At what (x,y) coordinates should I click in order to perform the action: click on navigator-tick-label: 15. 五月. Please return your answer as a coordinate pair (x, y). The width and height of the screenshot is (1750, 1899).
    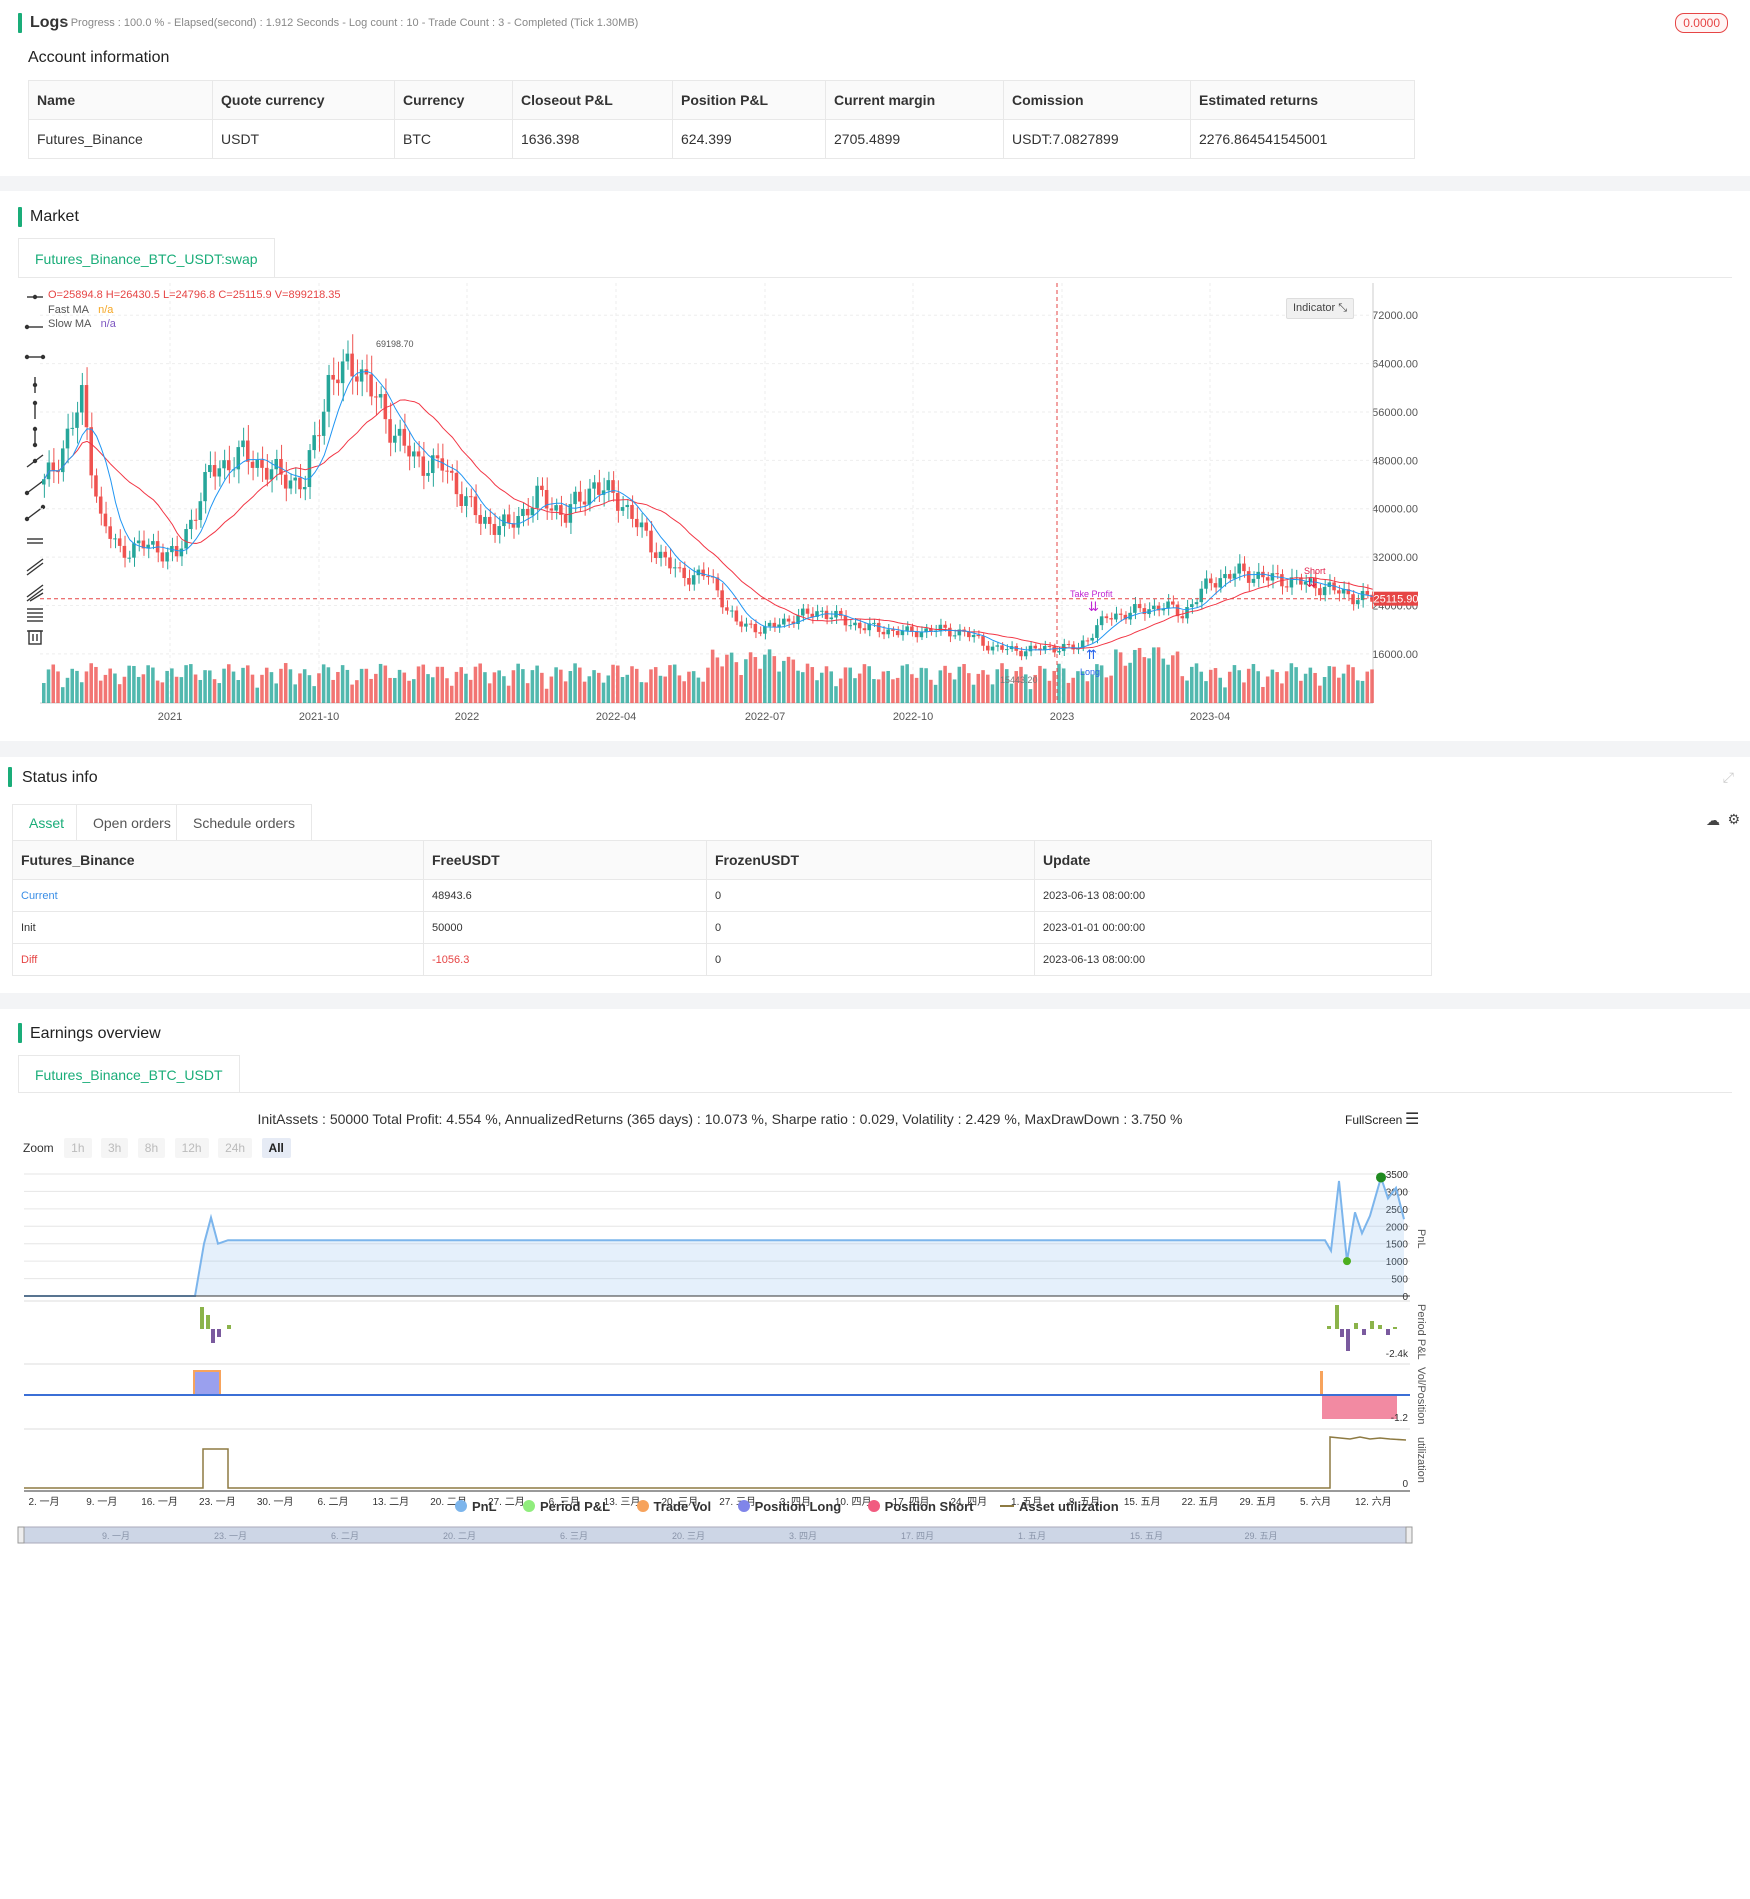
    Looking at the image, I should click on (1146, 1536).